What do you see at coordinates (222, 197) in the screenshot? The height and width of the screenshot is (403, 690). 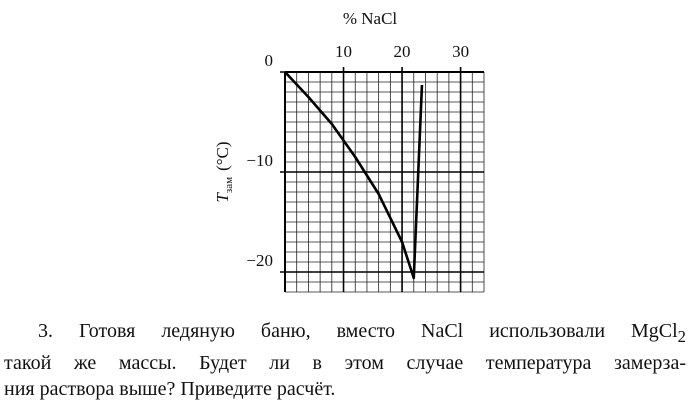 I see `y-label-symbol: T` at bounding box center [222, 197].